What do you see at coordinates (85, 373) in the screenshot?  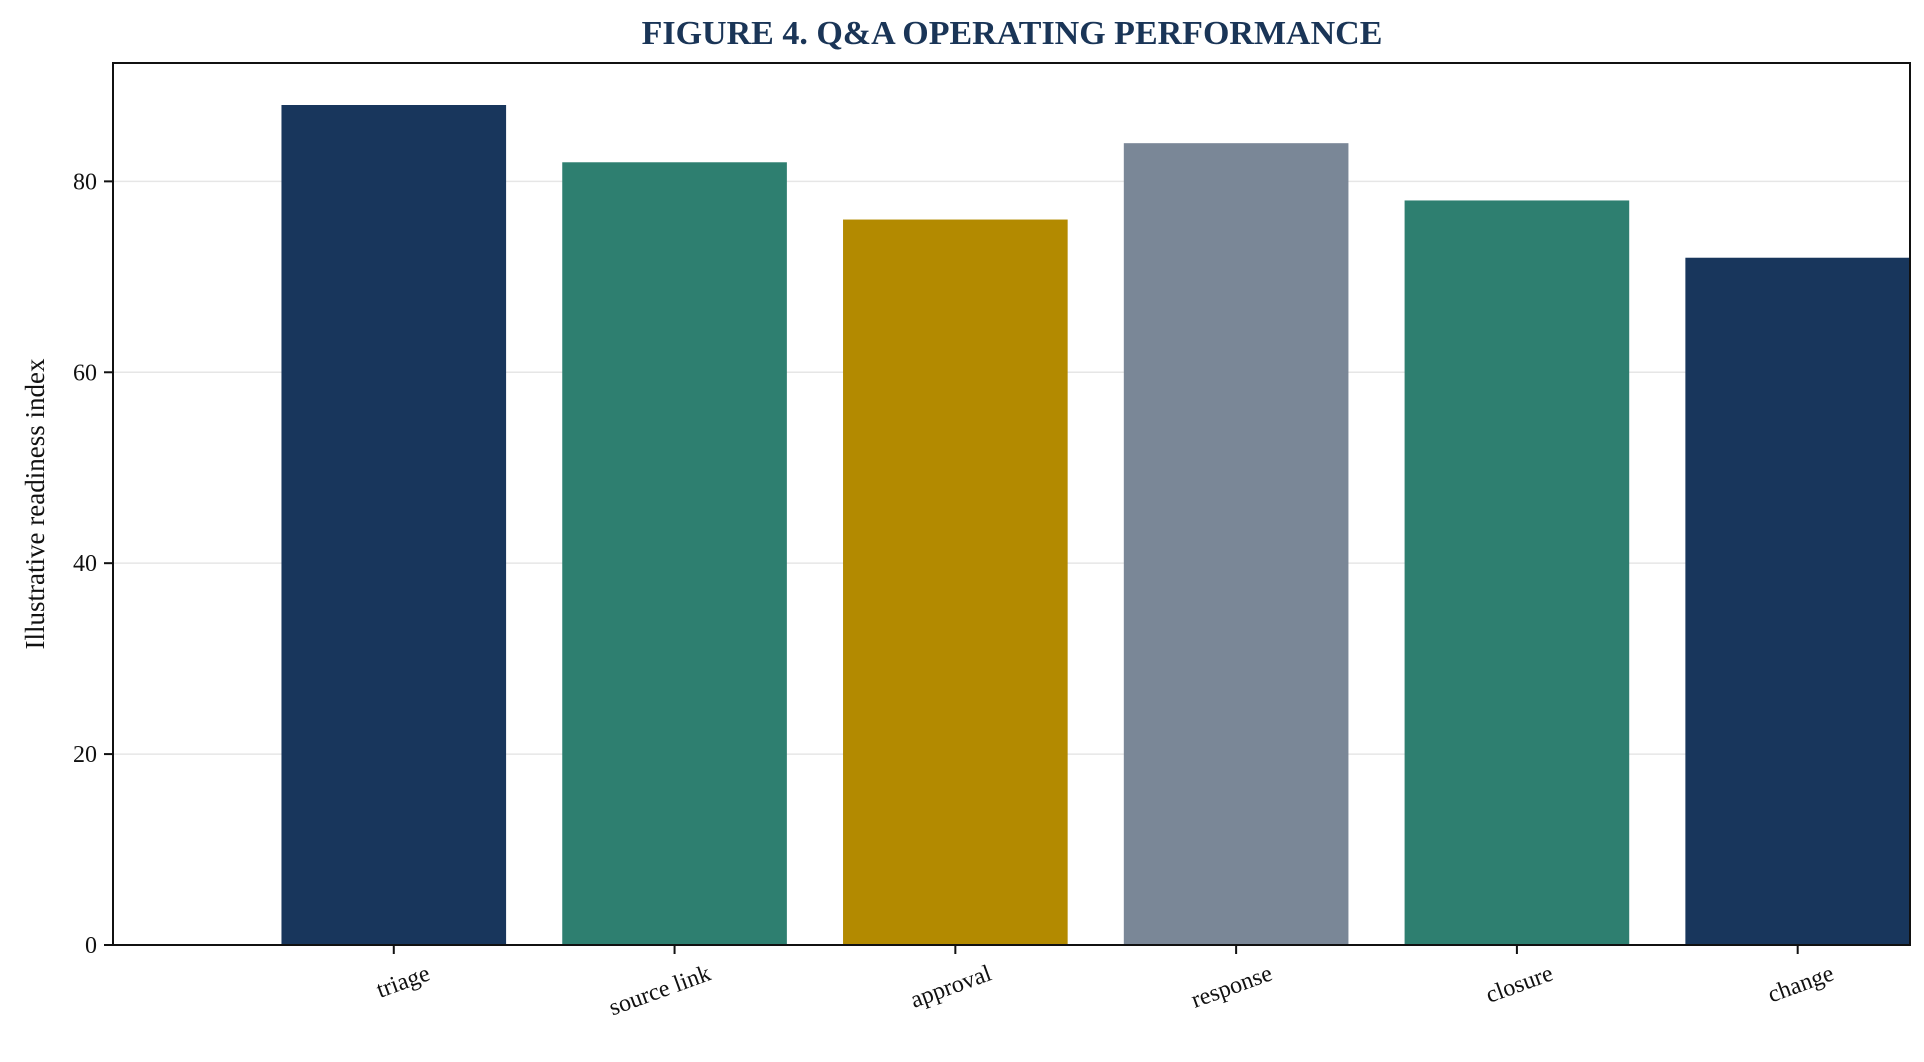 I see `y-tick-label: 60` at bounding box center [85, 373].